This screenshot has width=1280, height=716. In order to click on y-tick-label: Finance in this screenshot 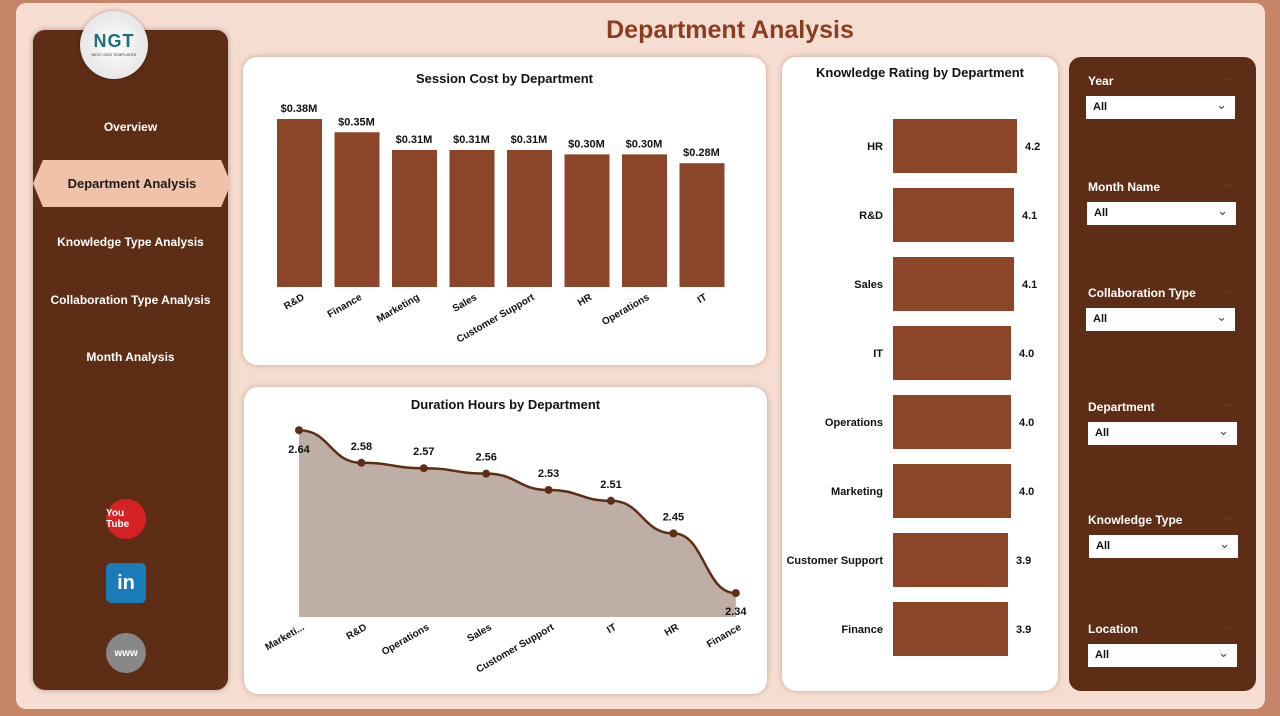, I will do `click(862, 630)`.